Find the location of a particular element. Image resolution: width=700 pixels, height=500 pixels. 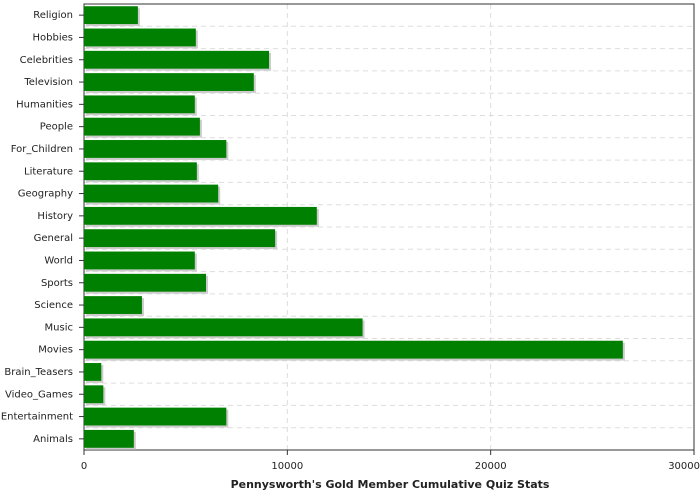

y-tick-label: People is located at coordinates (56, 127).